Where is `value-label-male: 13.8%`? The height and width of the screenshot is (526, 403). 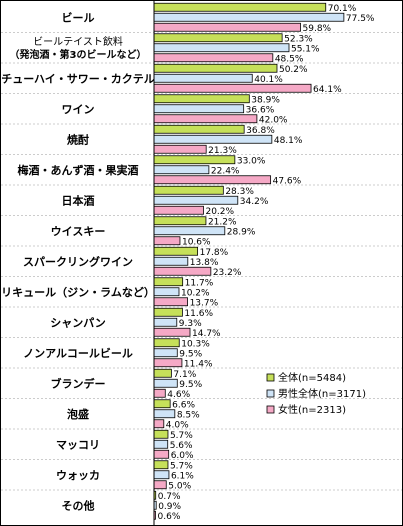
value-label-male: 13.8% is located at coordinates (204, 263).